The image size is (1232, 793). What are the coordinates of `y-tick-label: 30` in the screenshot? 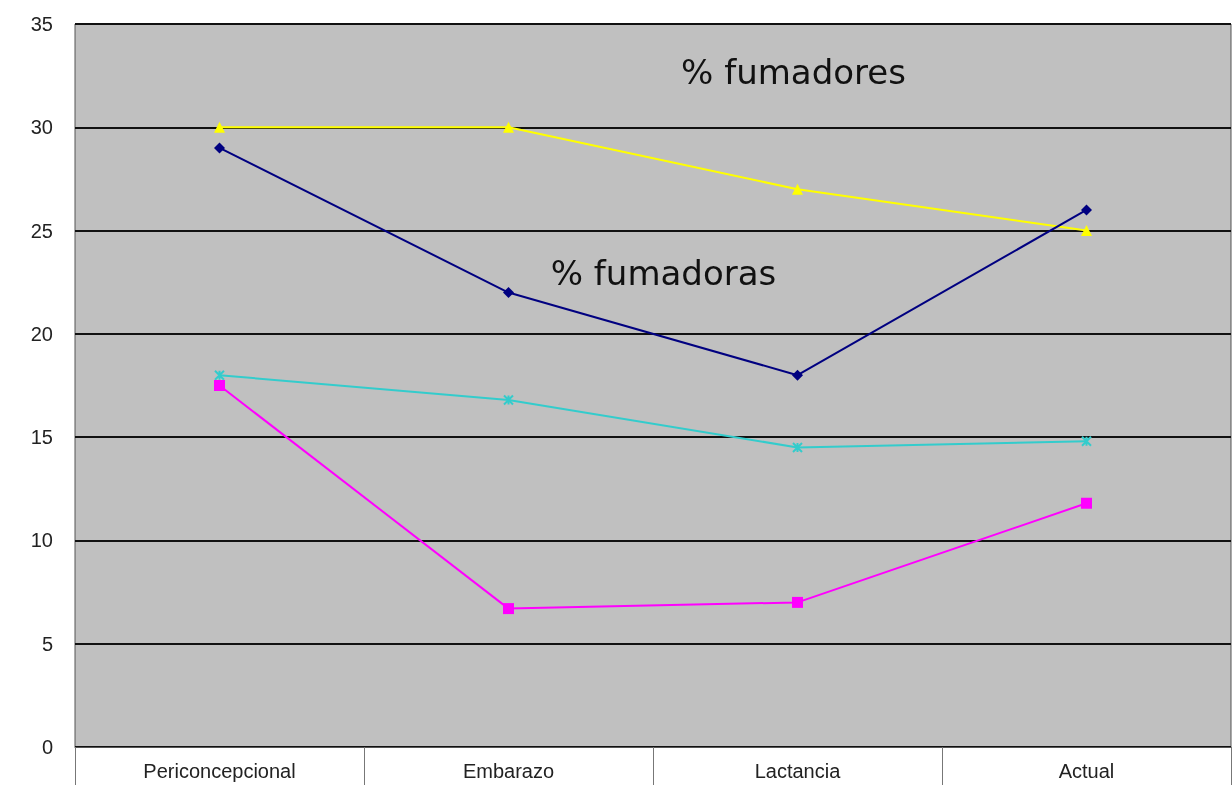 It's located at (41, 127).